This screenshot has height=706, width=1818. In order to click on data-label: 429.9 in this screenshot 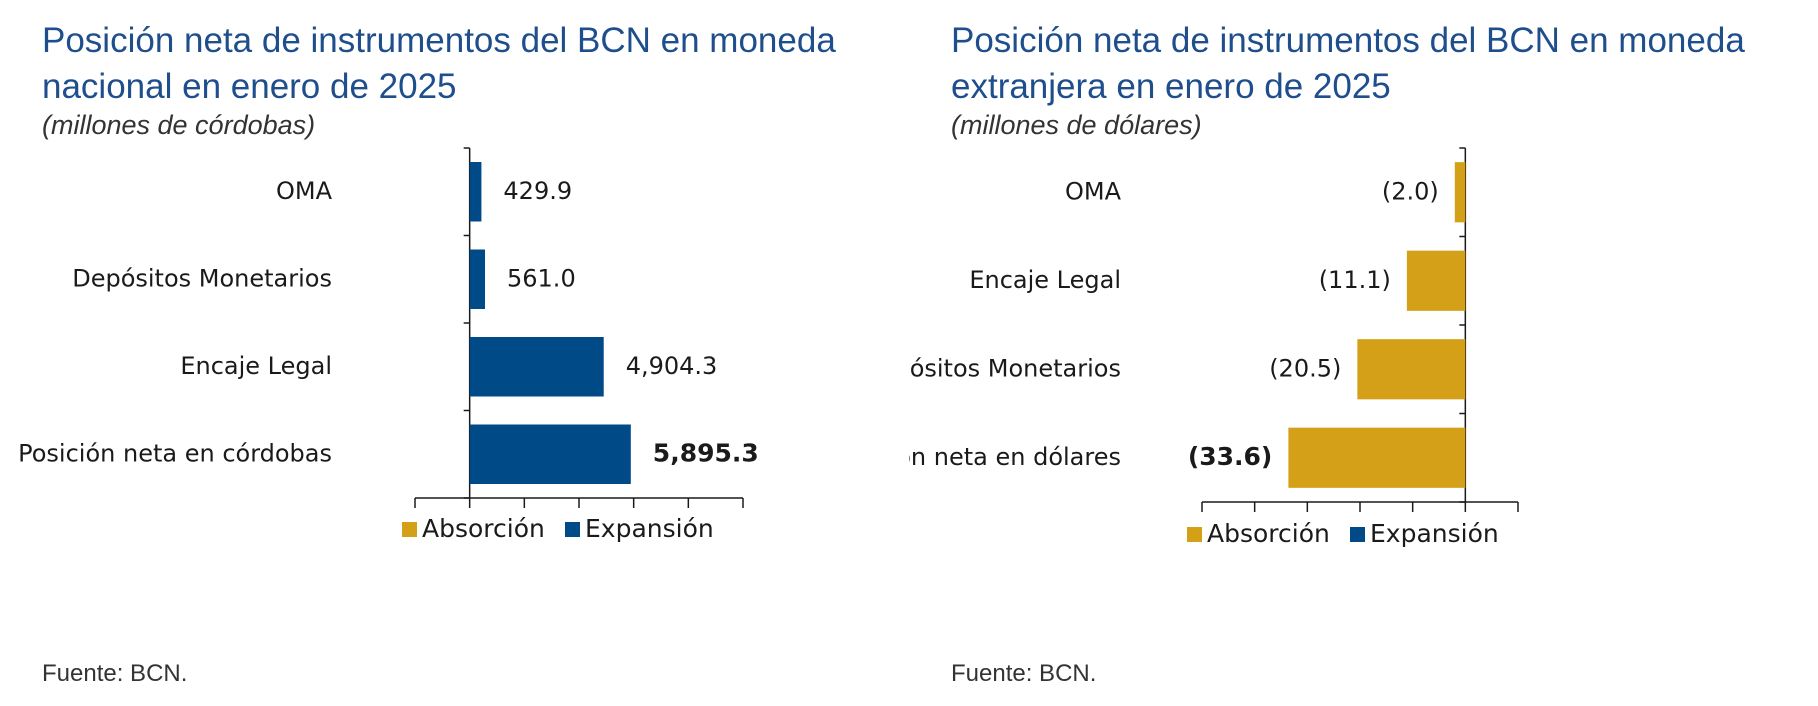, I will do `click(537, 191)`.